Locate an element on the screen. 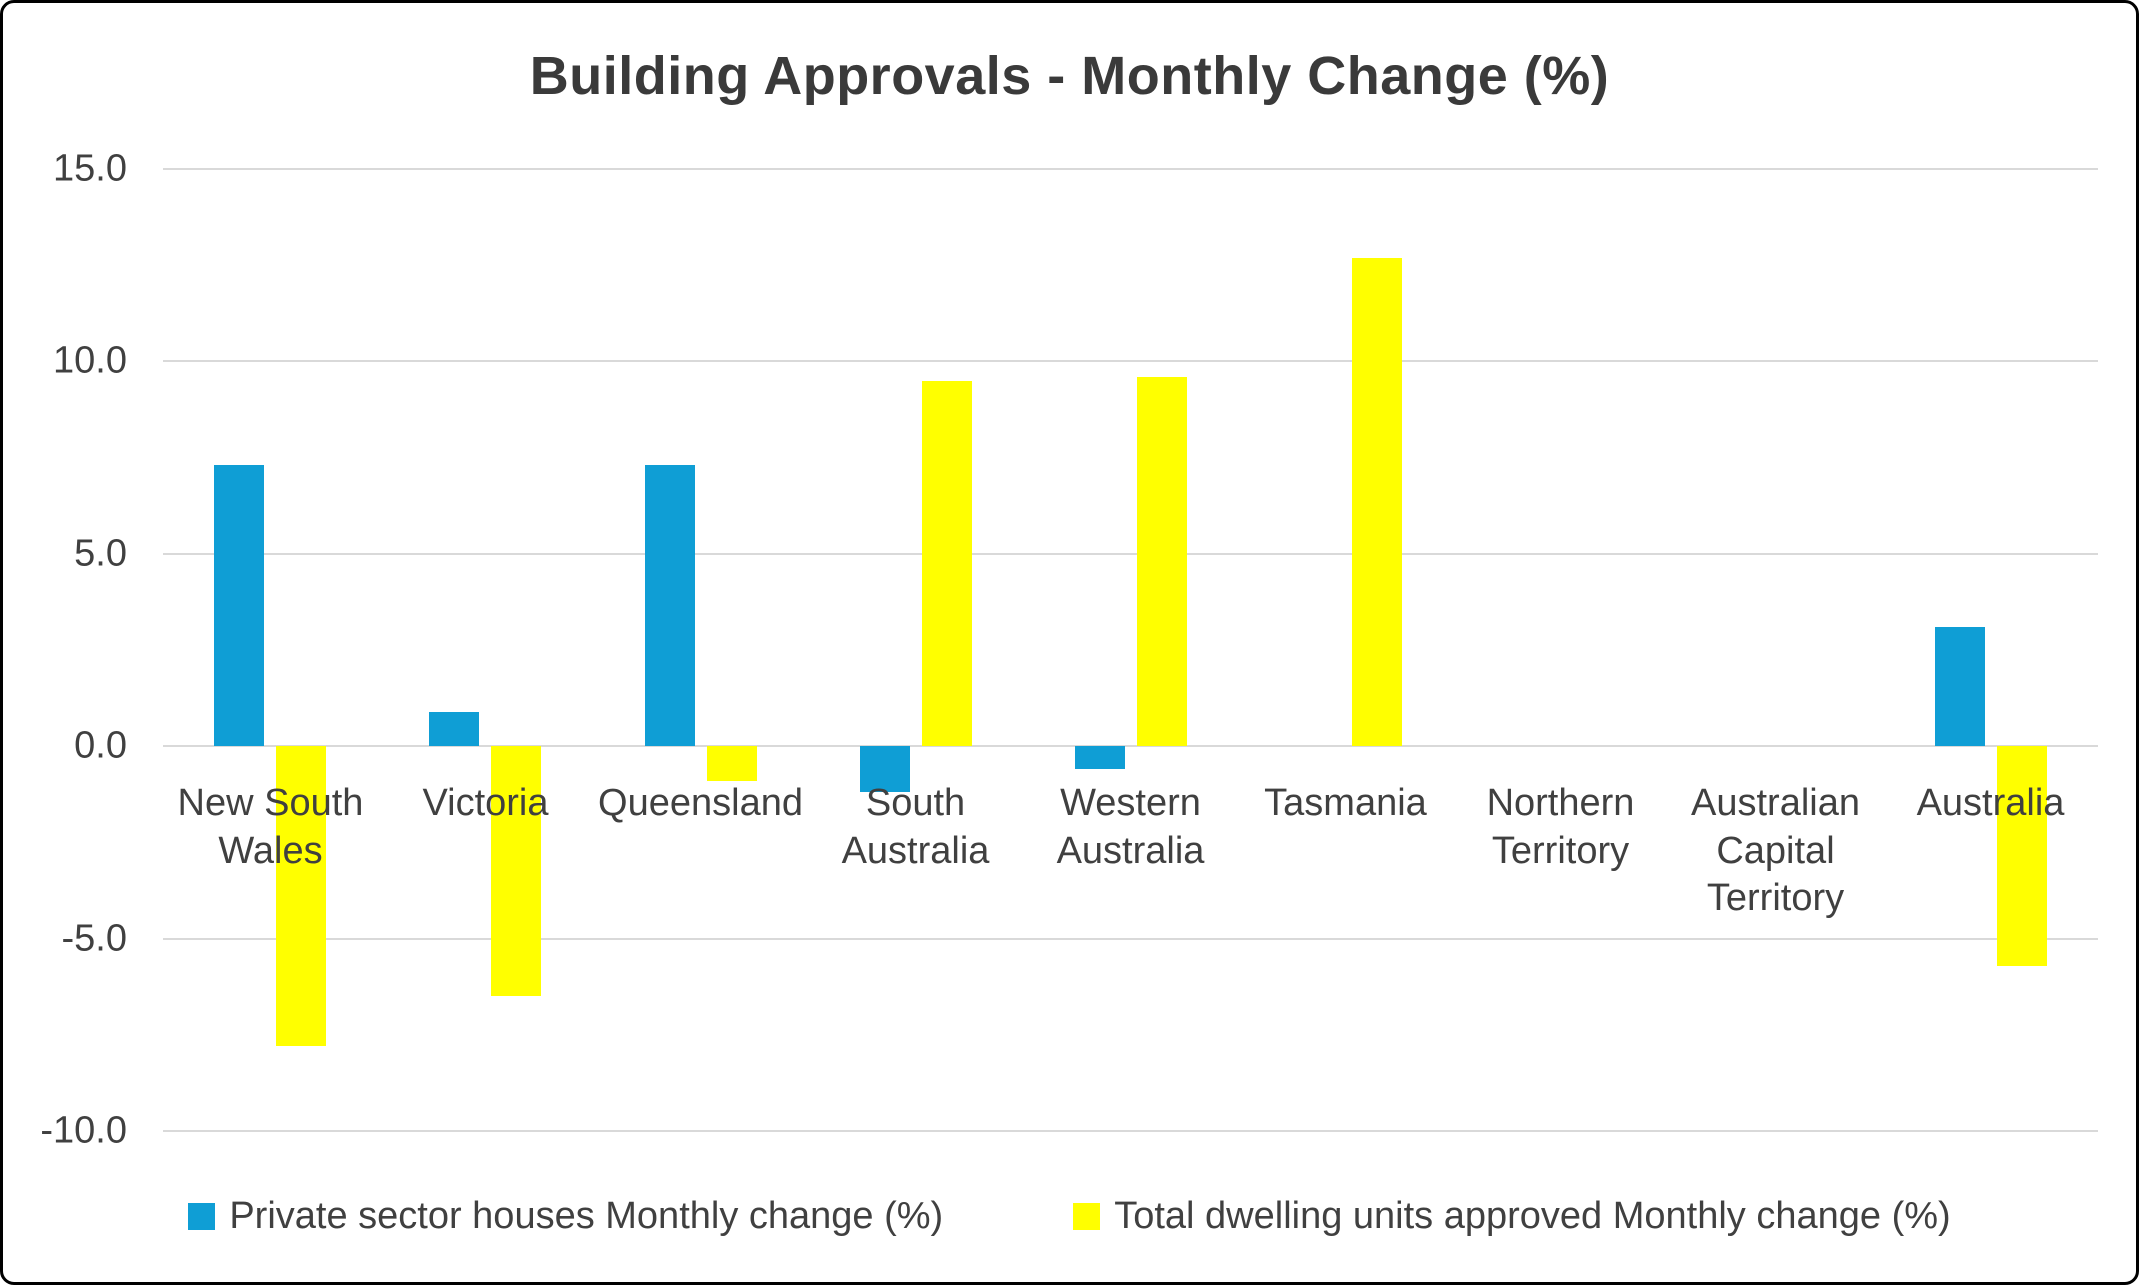  legend-label-private-sector-houses: Private sector houses Monthly change (%) is located at coordinates (586, 1216).